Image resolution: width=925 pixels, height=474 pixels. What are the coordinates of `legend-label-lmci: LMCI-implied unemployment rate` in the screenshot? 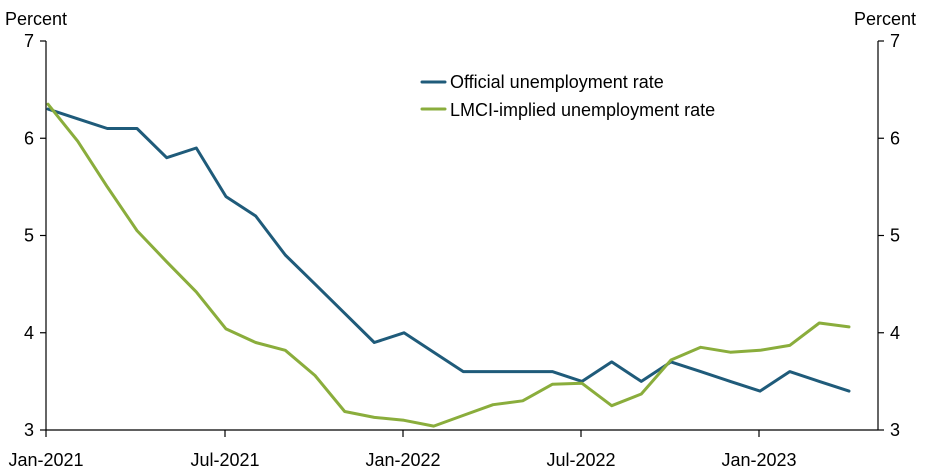 It's located at (582, 110).